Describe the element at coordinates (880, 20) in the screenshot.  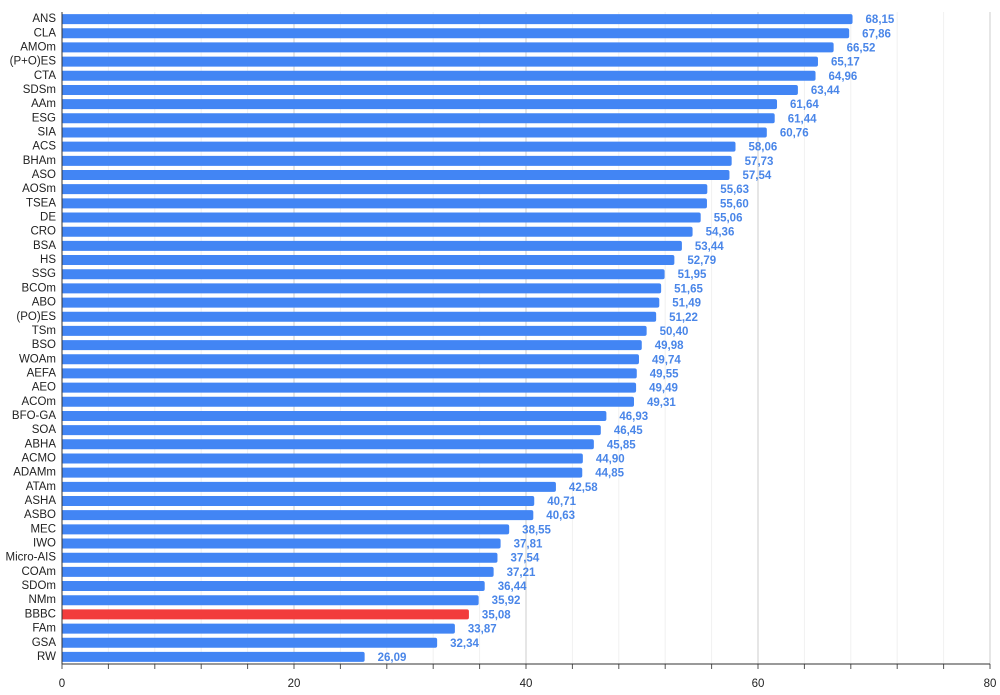
I see `value-label: 68,15` at that location.